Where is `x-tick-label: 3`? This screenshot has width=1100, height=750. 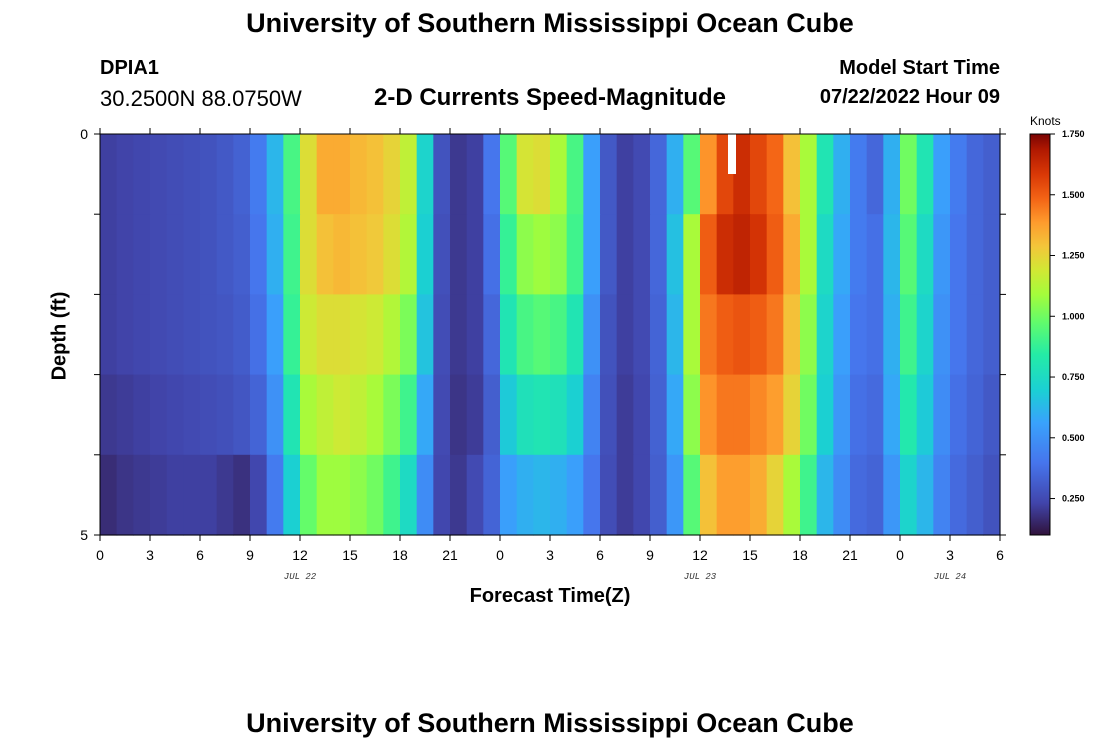
x-tick-label: 3 is located at coordinates (550, 555).